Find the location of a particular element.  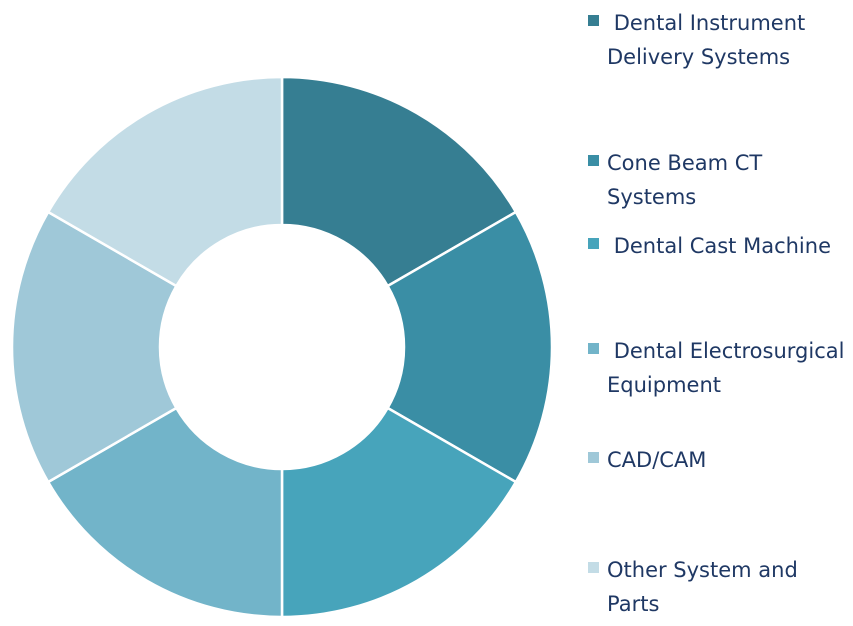

legend-item: Dental Electrosurgical Equipment is located at coordinates (719, 368).